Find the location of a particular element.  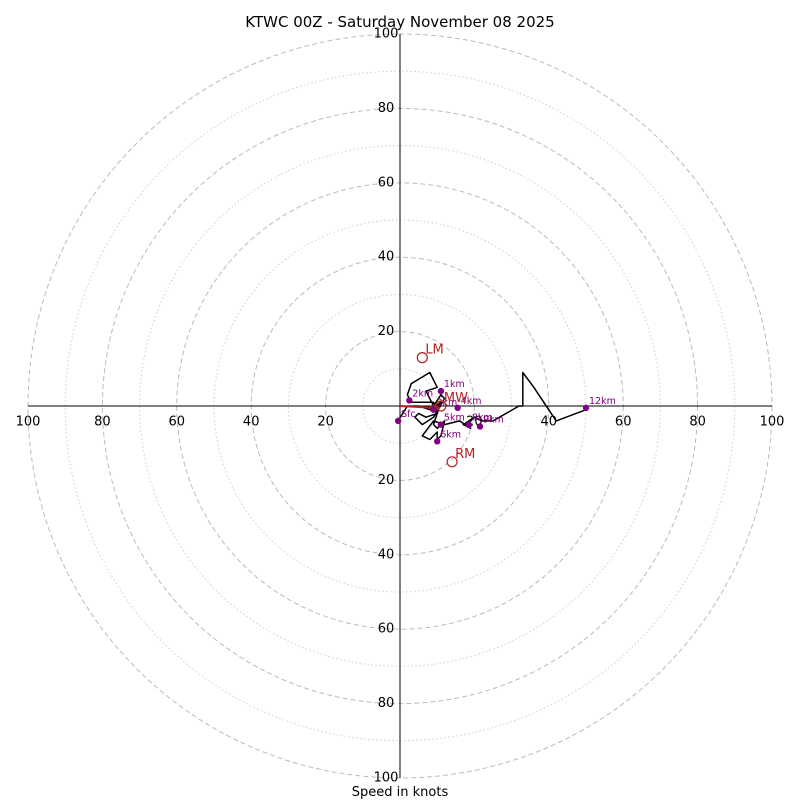

arrow-shaft is located at coordinates (417, 407).